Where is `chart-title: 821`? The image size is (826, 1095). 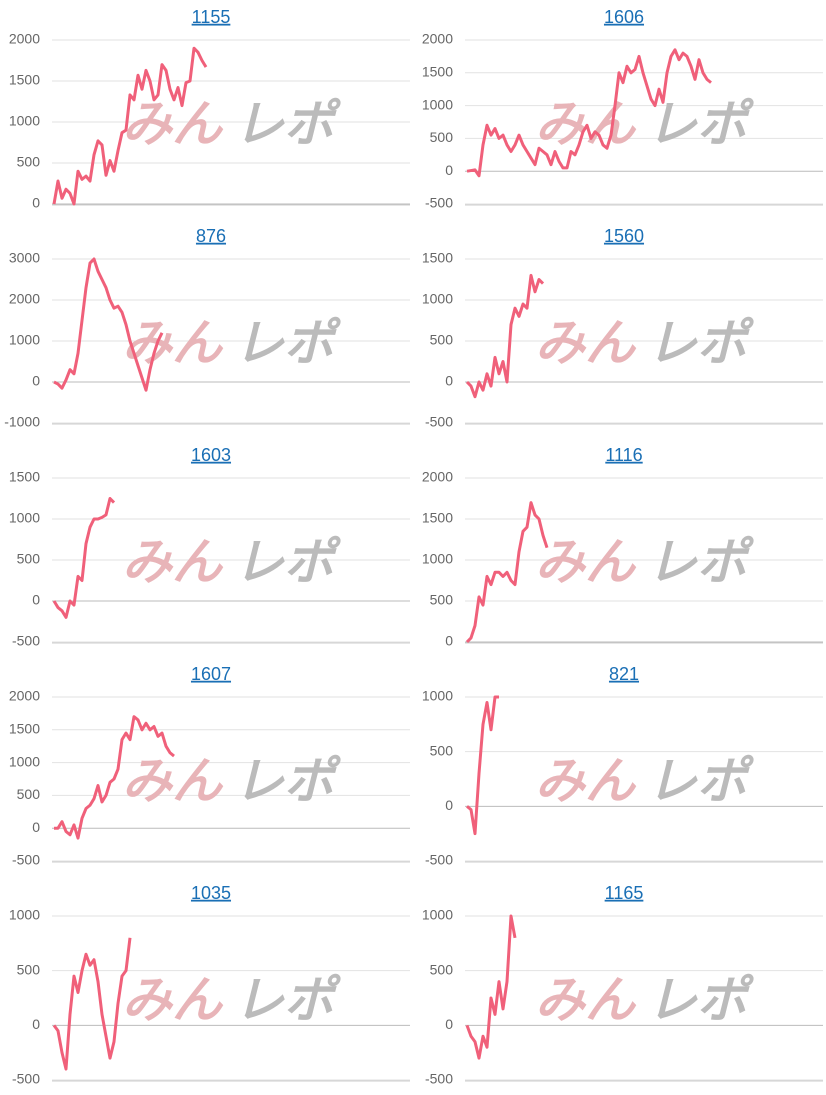 chart-title: 821 is located at coordinates (624, 674).